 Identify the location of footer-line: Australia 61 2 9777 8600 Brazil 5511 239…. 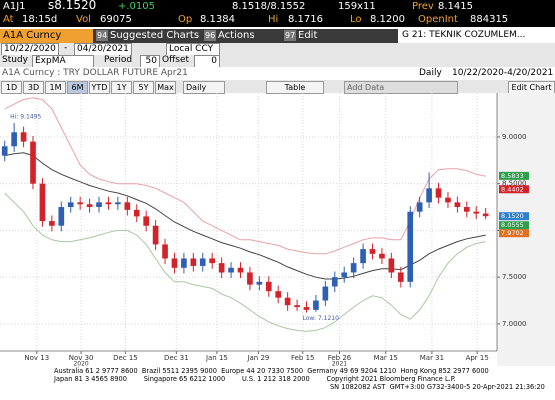
(271, 371).